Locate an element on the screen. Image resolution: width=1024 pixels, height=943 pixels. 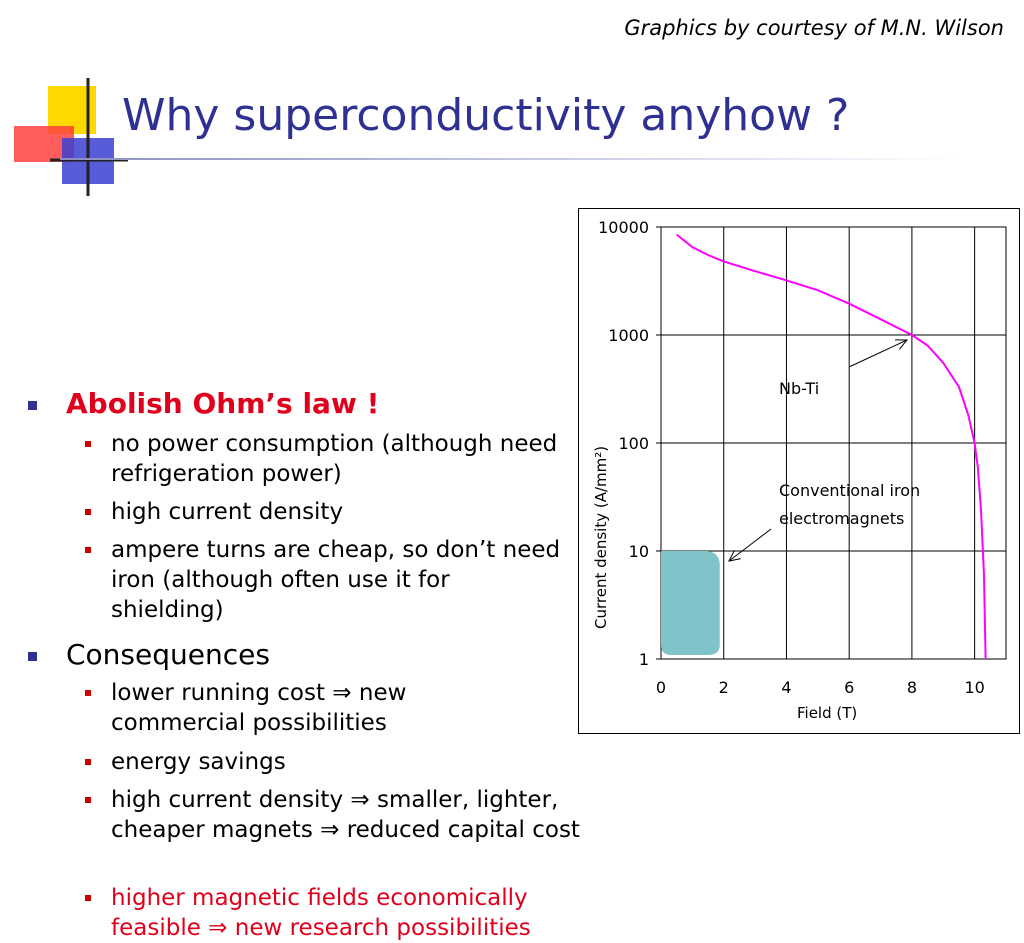
bullet-item-text: high current density is located at coordinates (227, 512).